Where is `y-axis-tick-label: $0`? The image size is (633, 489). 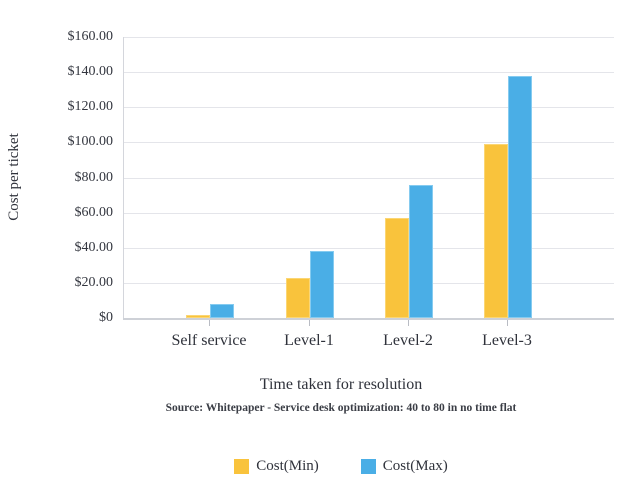 y-axis-tick-label: $0 is located at coordinates (106, 317).